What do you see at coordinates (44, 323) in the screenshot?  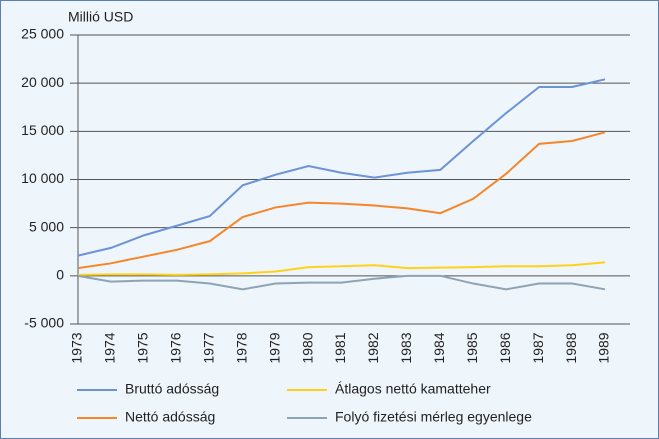 I see `y-tick-label: -5 000` at bounding box center [44, 323].